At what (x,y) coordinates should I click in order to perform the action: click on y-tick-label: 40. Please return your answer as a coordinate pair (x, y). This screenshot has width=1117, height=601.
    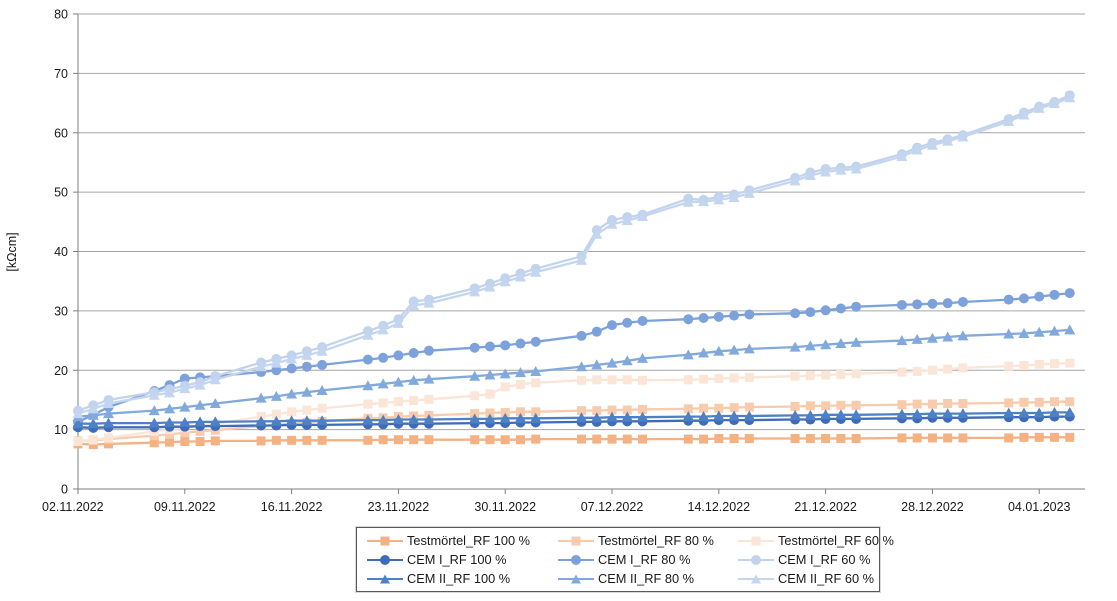
    Looking at the image, I should click on (61, 252).